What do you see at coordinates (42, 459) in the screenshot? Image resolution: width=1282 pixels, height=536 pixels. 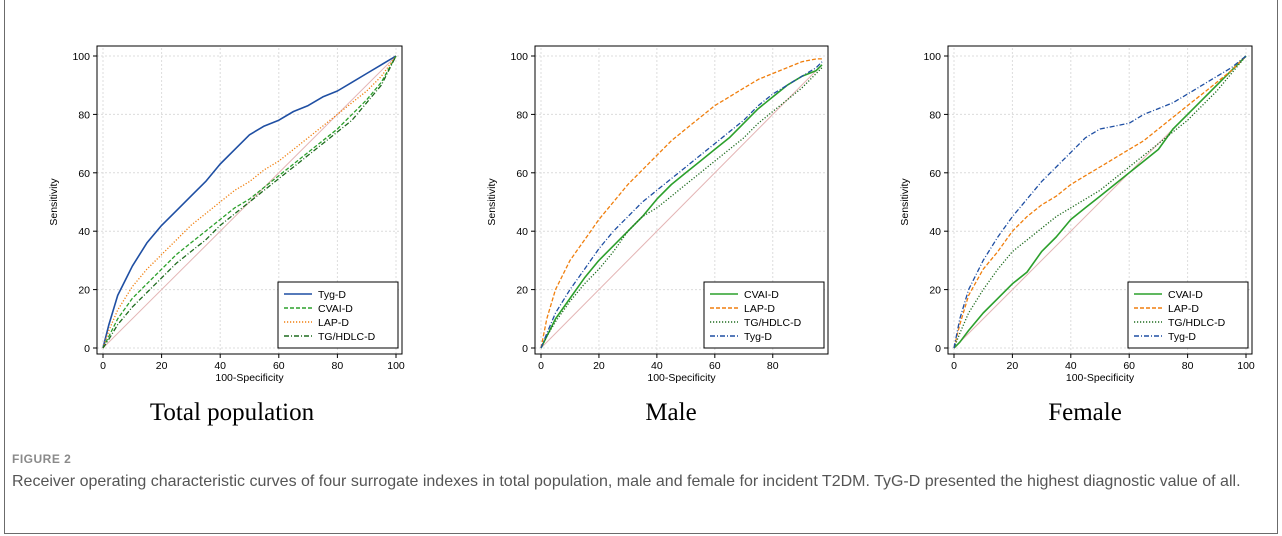 I see `figure-label: FIGURE 2` at bounding box center [42, 459].